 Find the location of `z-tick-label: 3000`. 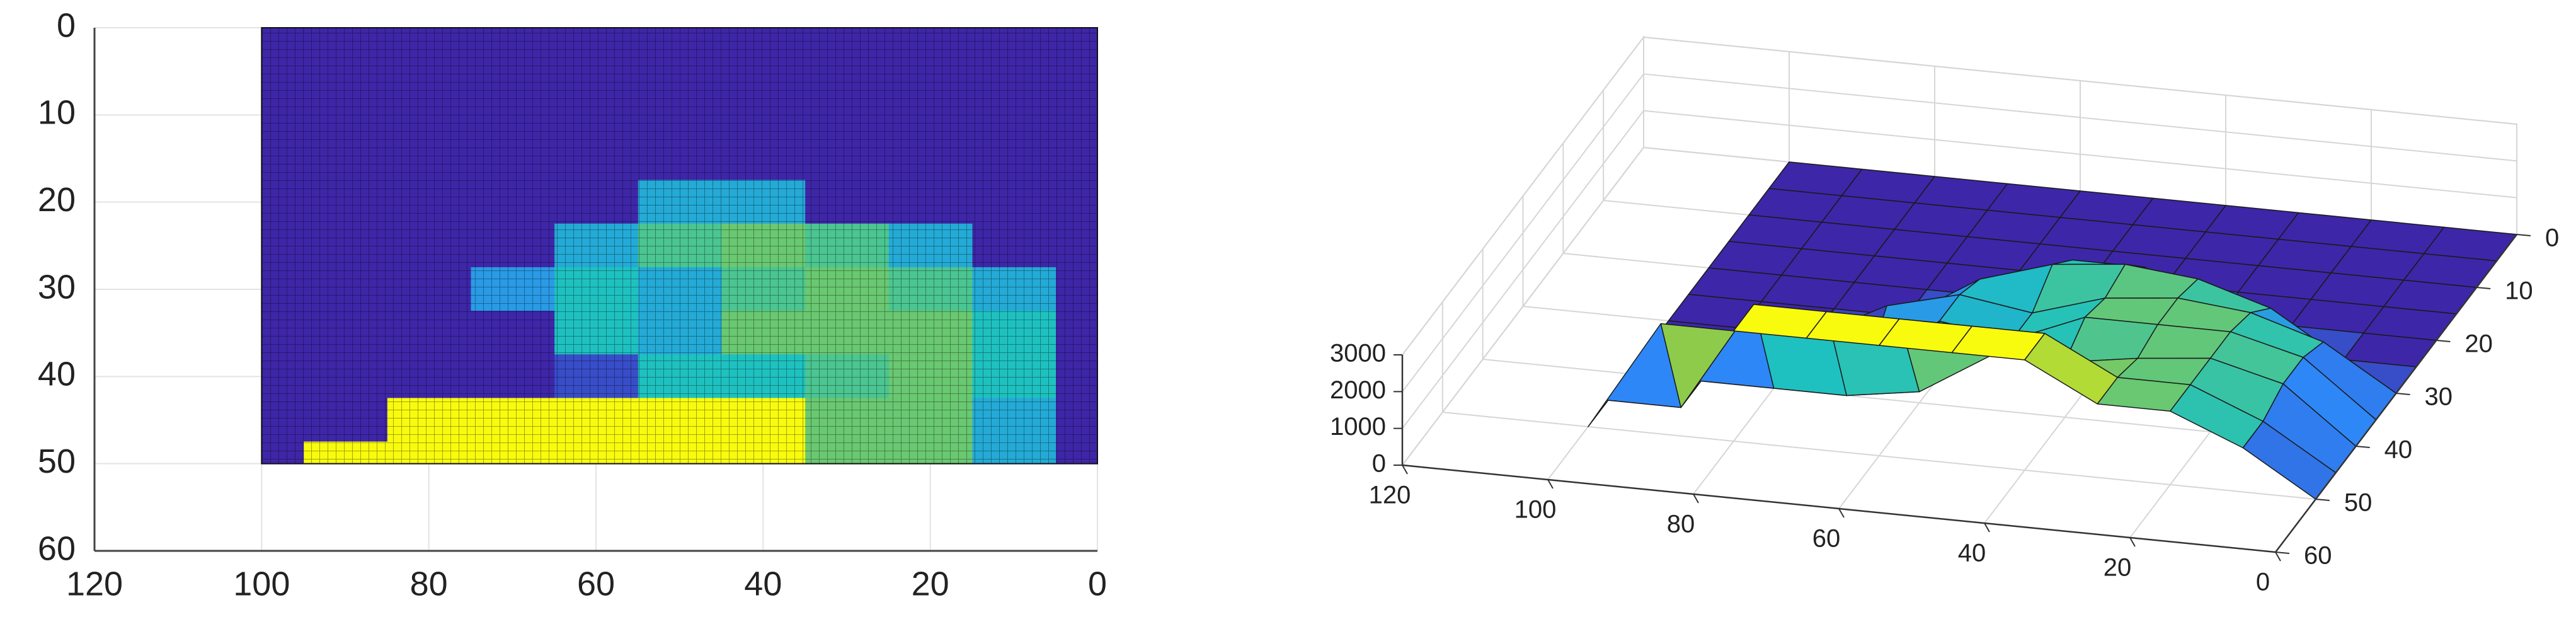

z-tick-label: 3000 is located at coordinates (1358, 354).